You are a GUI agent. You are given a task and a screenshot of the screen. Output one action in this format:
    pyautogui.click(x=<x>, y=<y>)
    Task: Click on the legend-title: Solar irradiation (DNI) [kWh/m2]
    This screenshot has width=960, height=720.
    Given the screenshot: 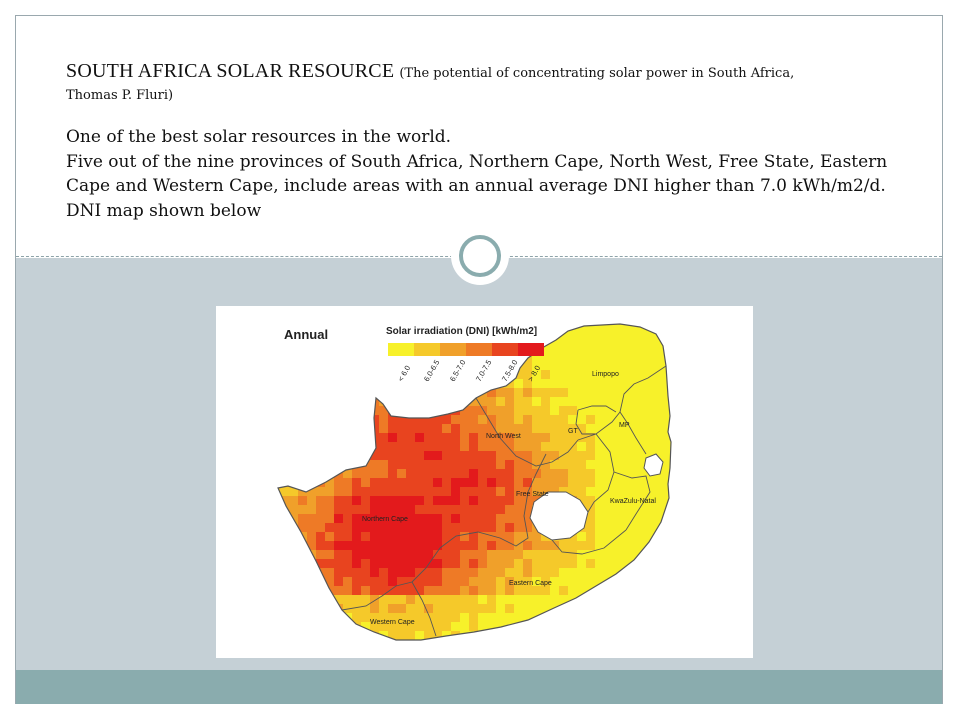 What is the action you would take?
    pyautogui.click(x=461, y=331)
    